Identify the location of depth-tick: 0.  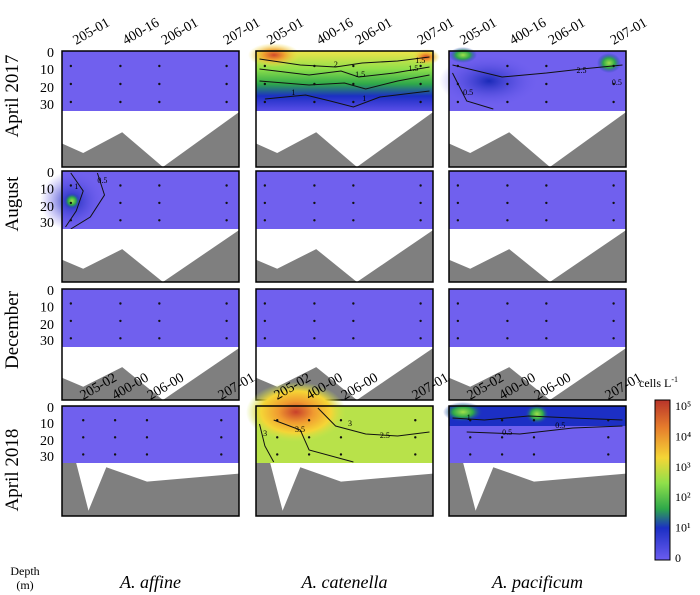
(50, 173).